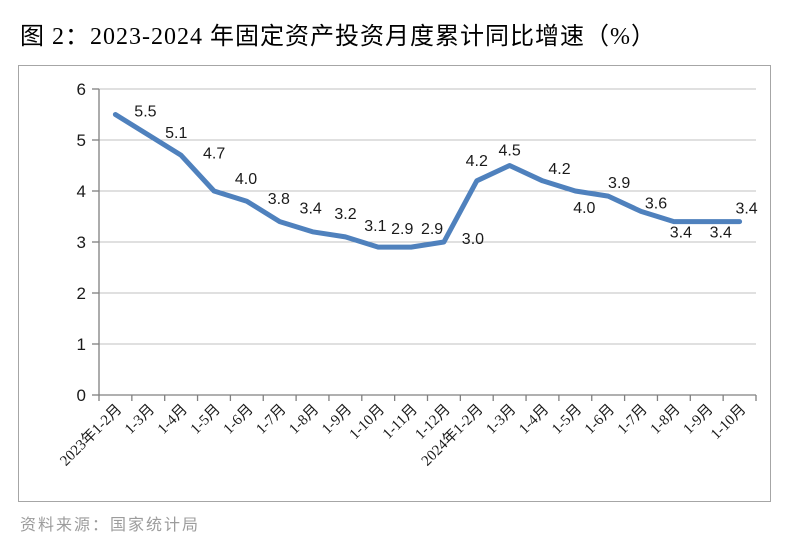  I want to click on x-tick-label-9: 1-11月, so click(400, 422).